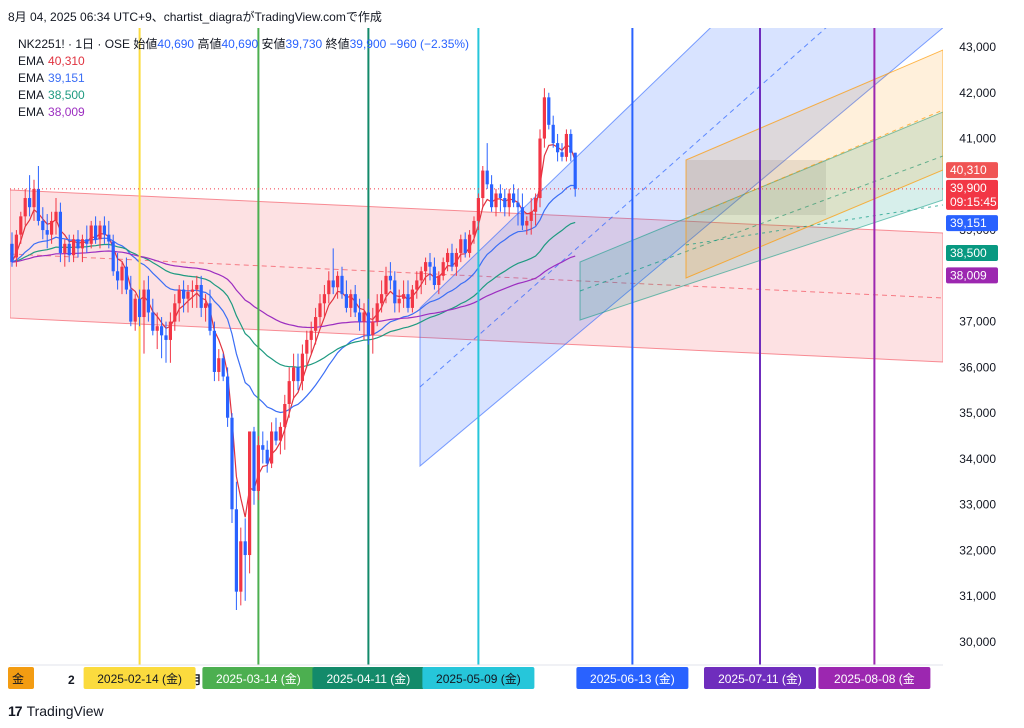  I want to click on y-tick-label: 34,000, so click(977, 459).